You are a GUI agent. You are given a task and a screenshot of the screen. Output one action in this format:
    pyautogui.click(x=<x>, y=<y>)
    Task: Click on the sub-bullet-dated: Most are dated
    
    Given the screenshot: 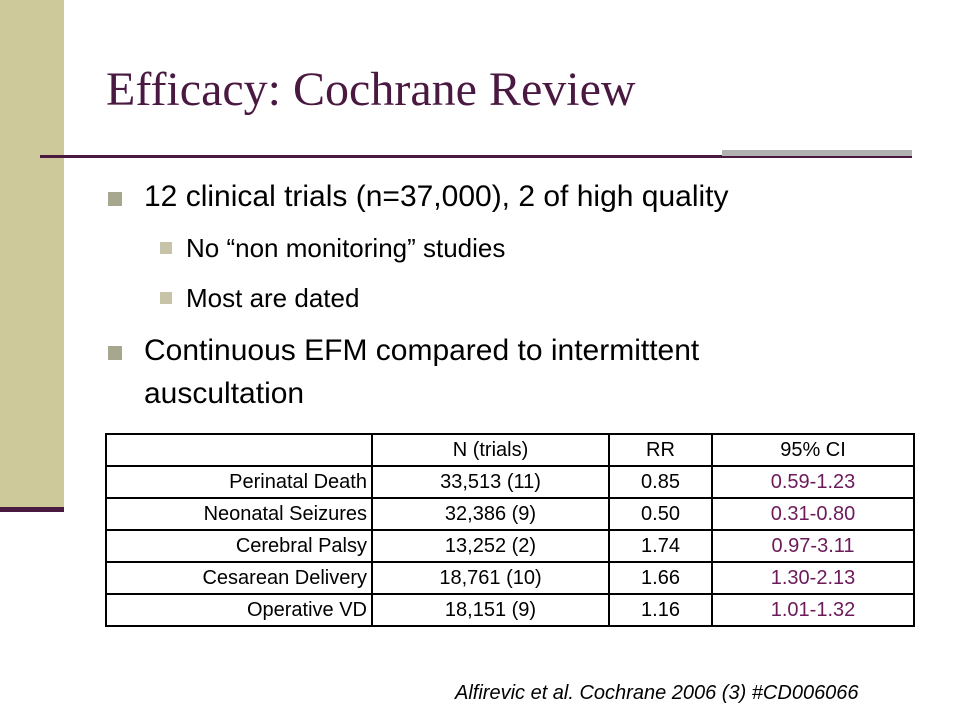 What is the action you would take?
    pyautogui.click(x=273, y=298)
    